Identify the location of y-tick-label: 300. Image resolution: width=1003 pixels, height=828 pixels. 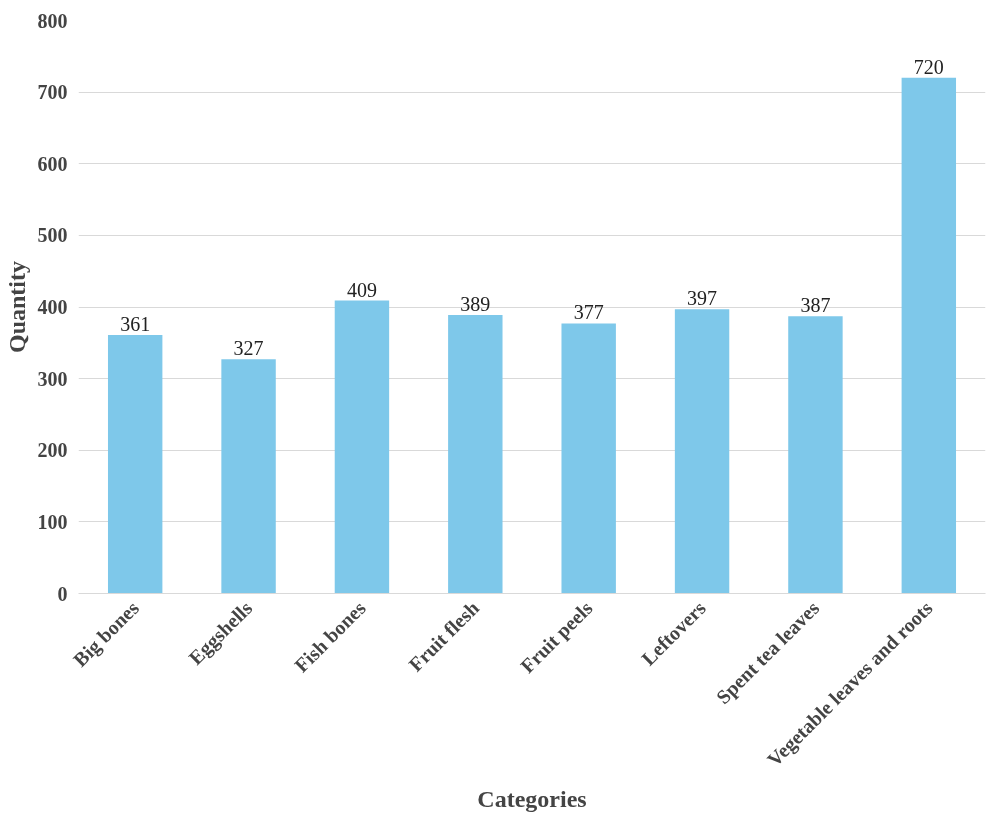
(52, 378).